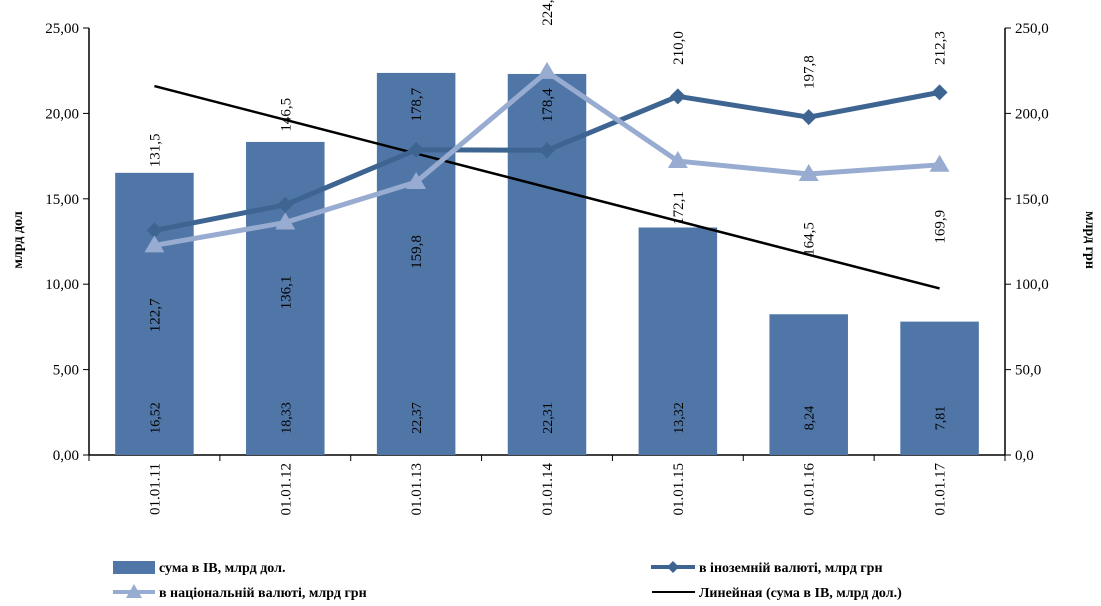 The image size is (1101, 606). I want to click on x-category-label: 01.01.13, so click(417, 489).